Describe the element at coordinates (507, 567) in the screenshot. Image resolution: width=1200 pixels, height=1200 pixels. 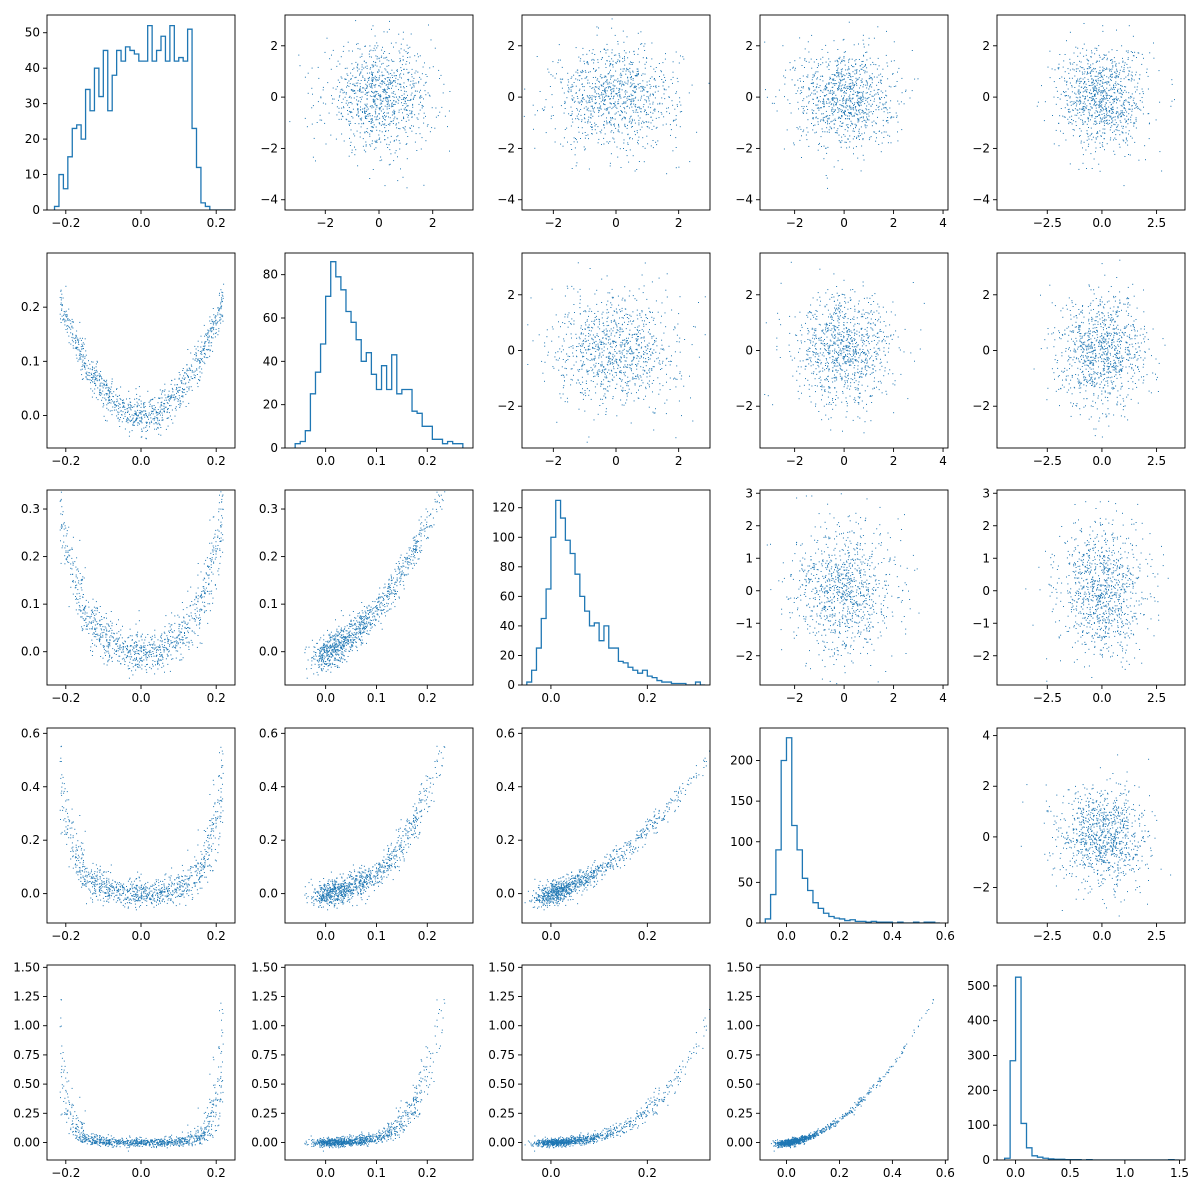
I see `y-tick-label: 80` at that location.